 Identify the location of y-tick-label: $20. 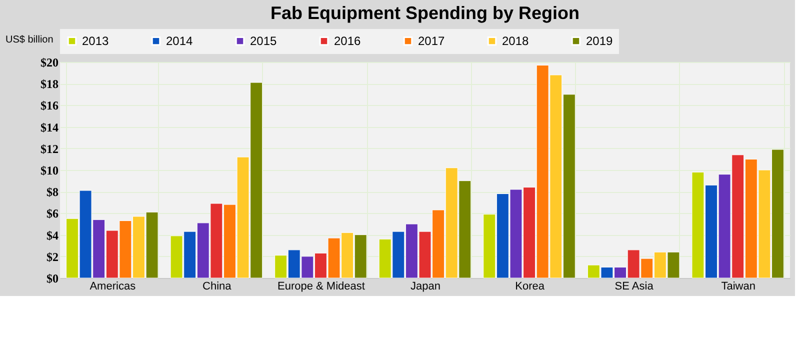
(49, 63).